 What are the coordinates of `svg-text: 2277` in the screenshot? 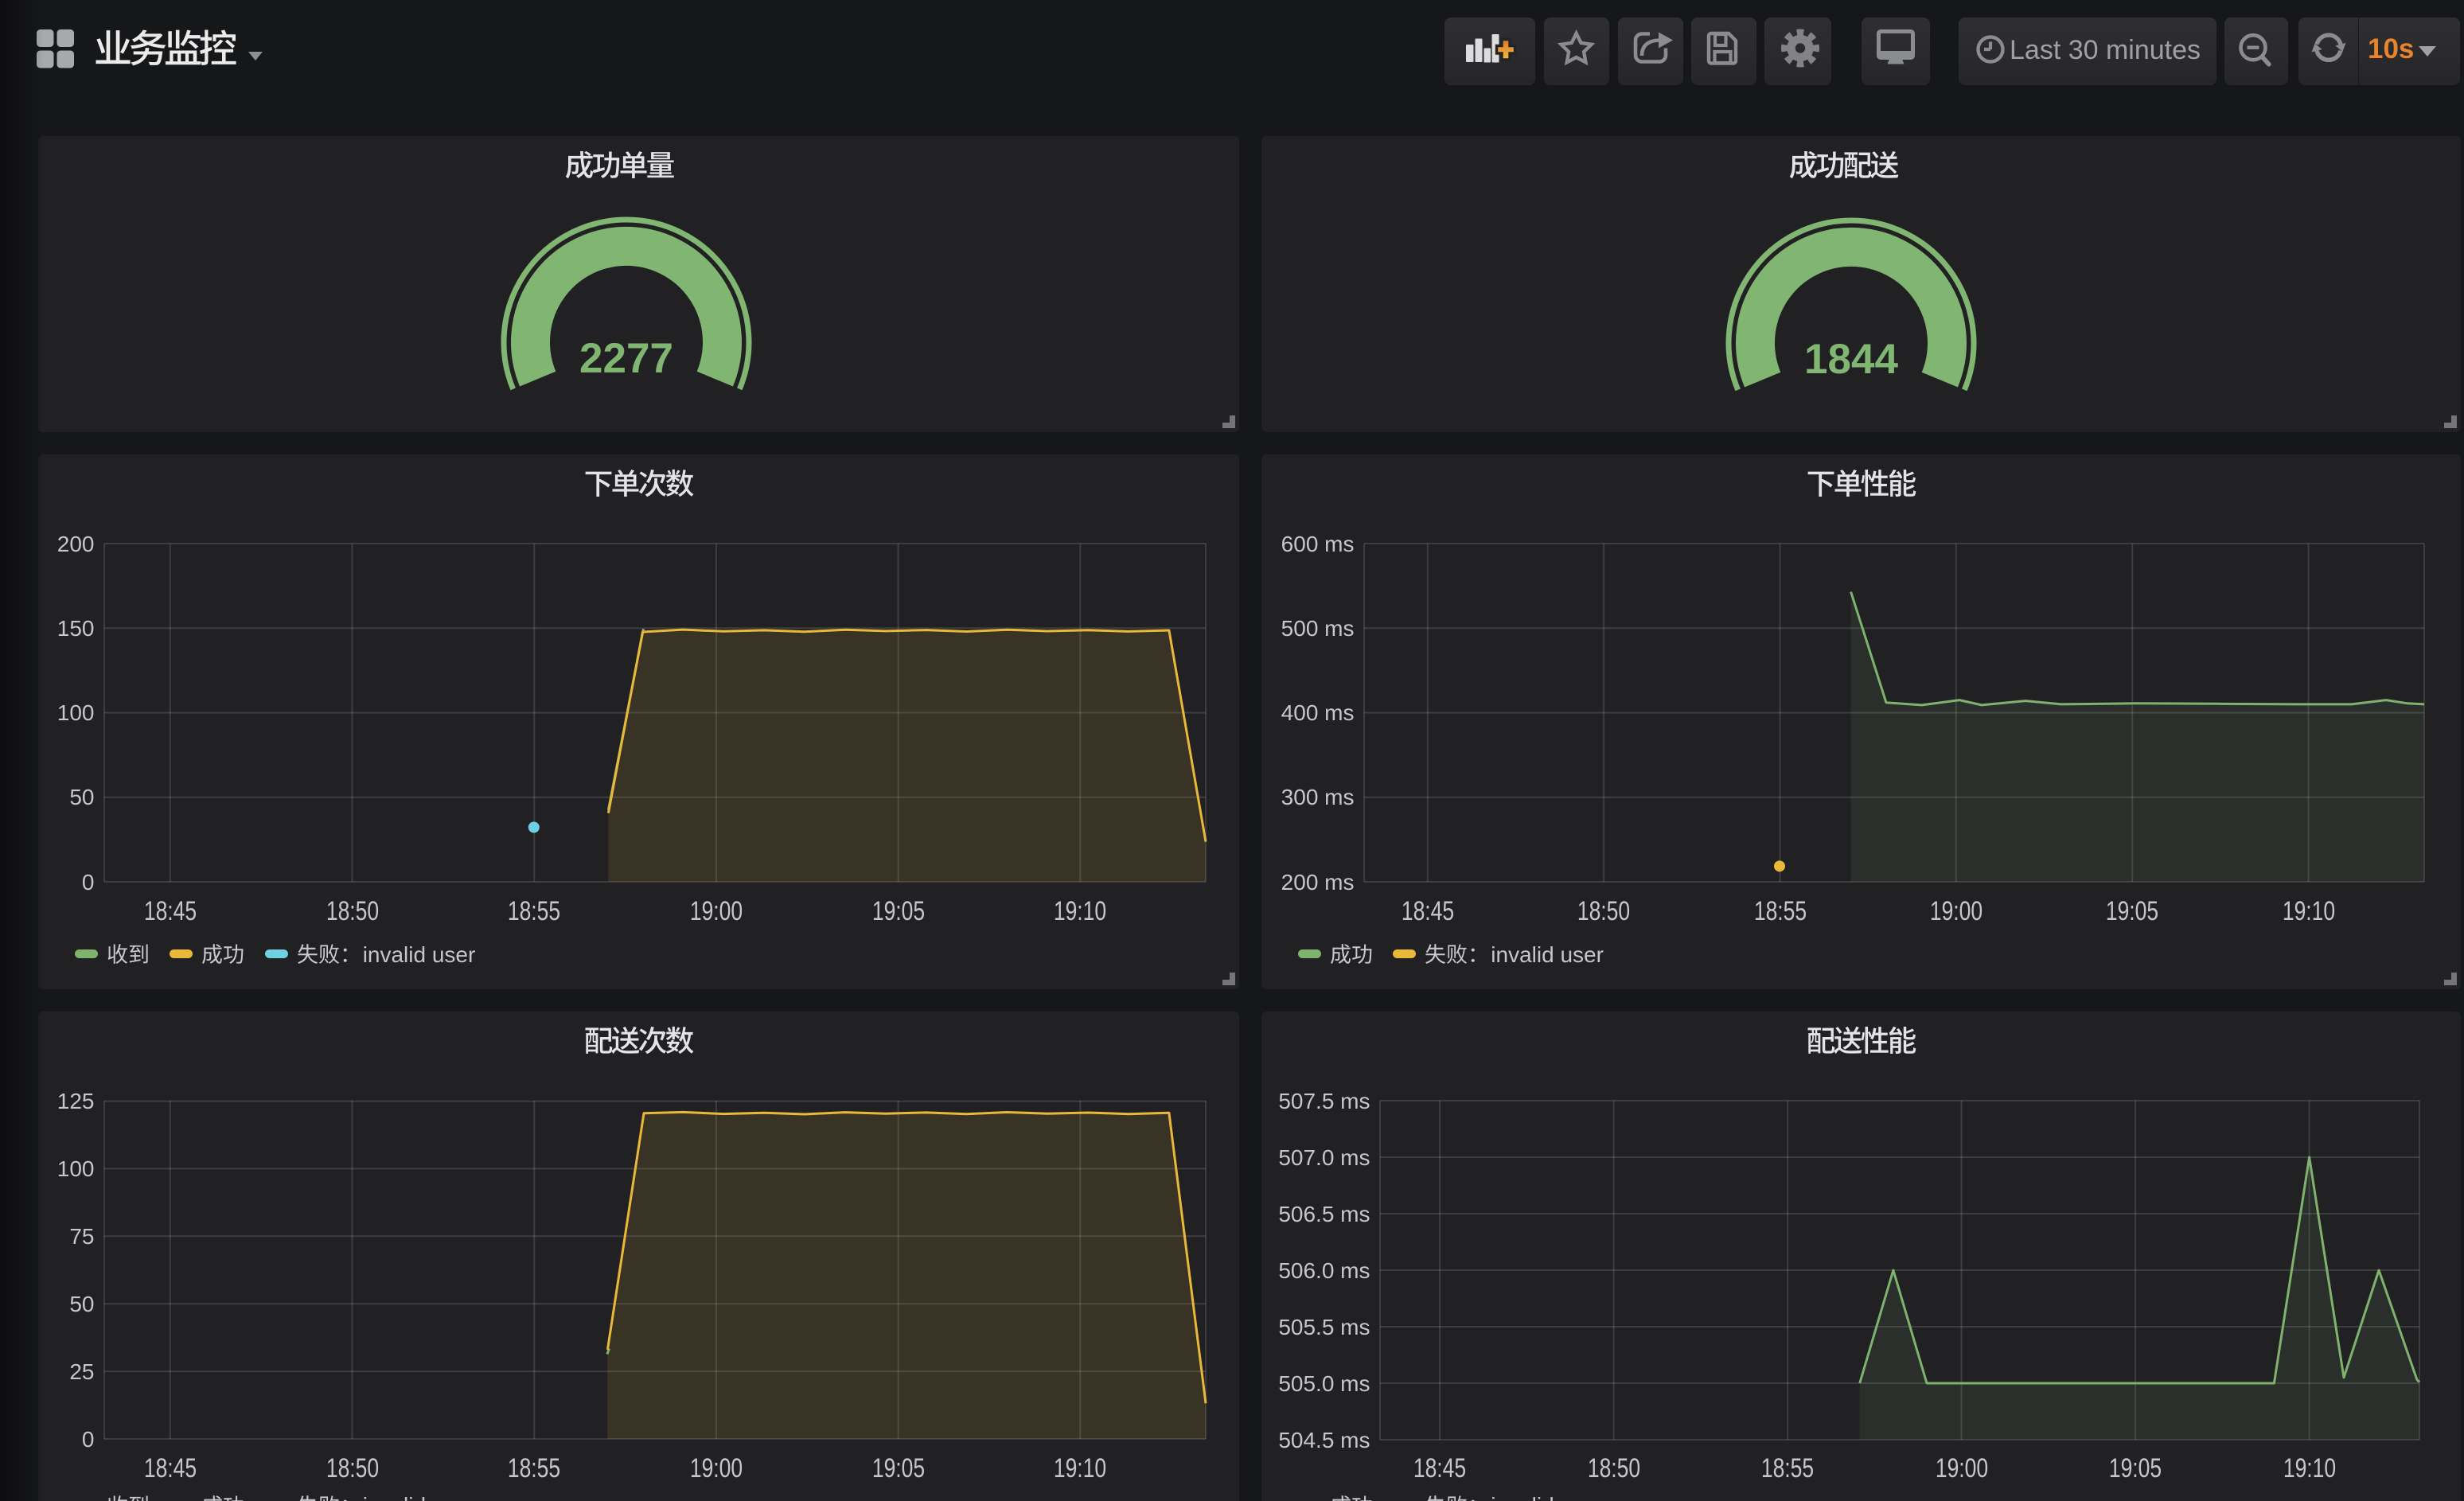 It's located at (626, 358).